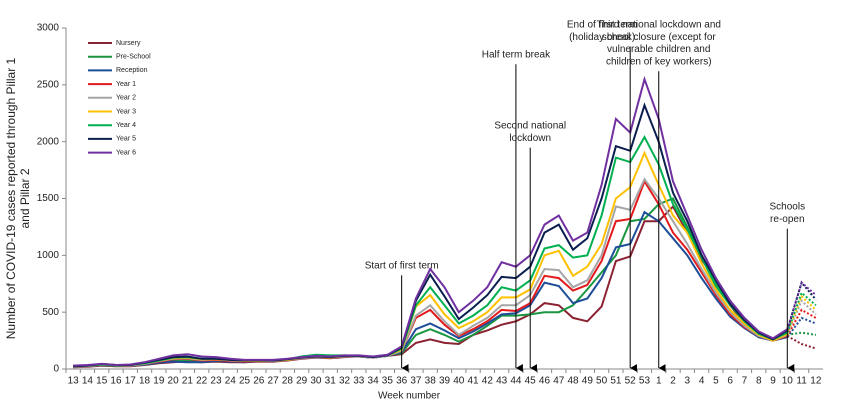  Describe the element at coordinates (530, 138) in the screenshot. I see `annotation-text: lockdown` at that location.